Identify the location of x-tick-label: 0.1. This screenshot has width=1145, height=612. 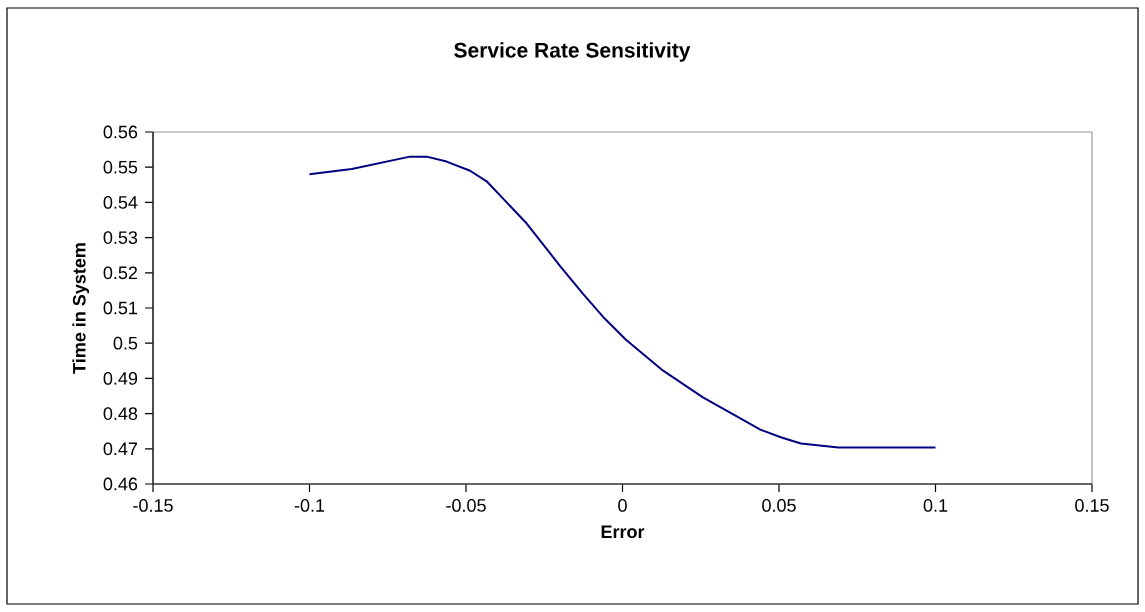
(935, 505).